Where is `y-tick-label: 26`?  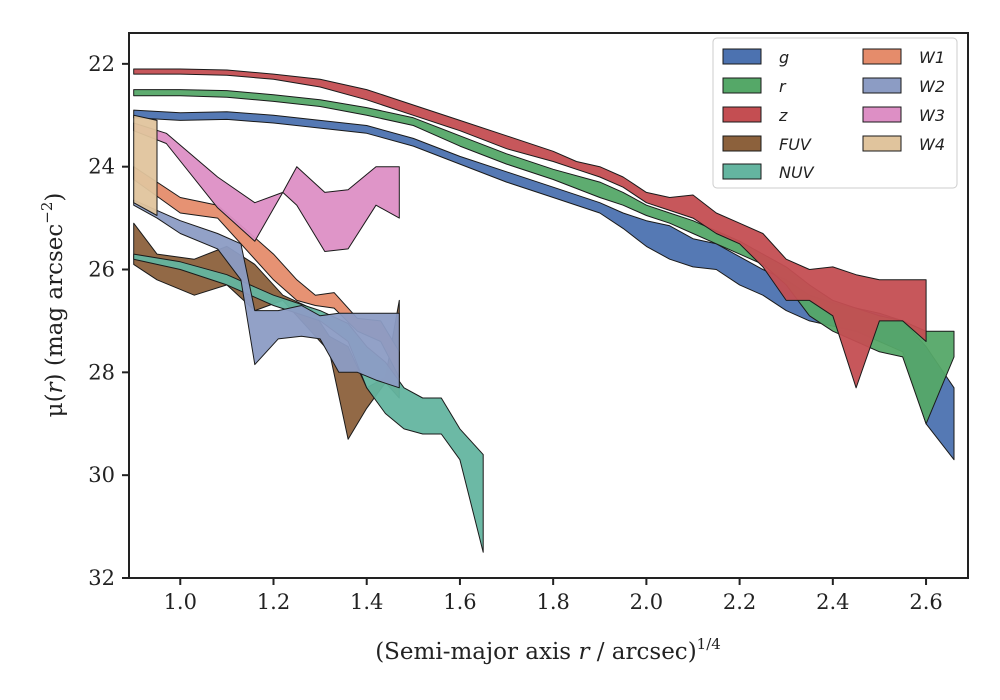 y-tick-label: 26 is located at coordinates (101, 270).